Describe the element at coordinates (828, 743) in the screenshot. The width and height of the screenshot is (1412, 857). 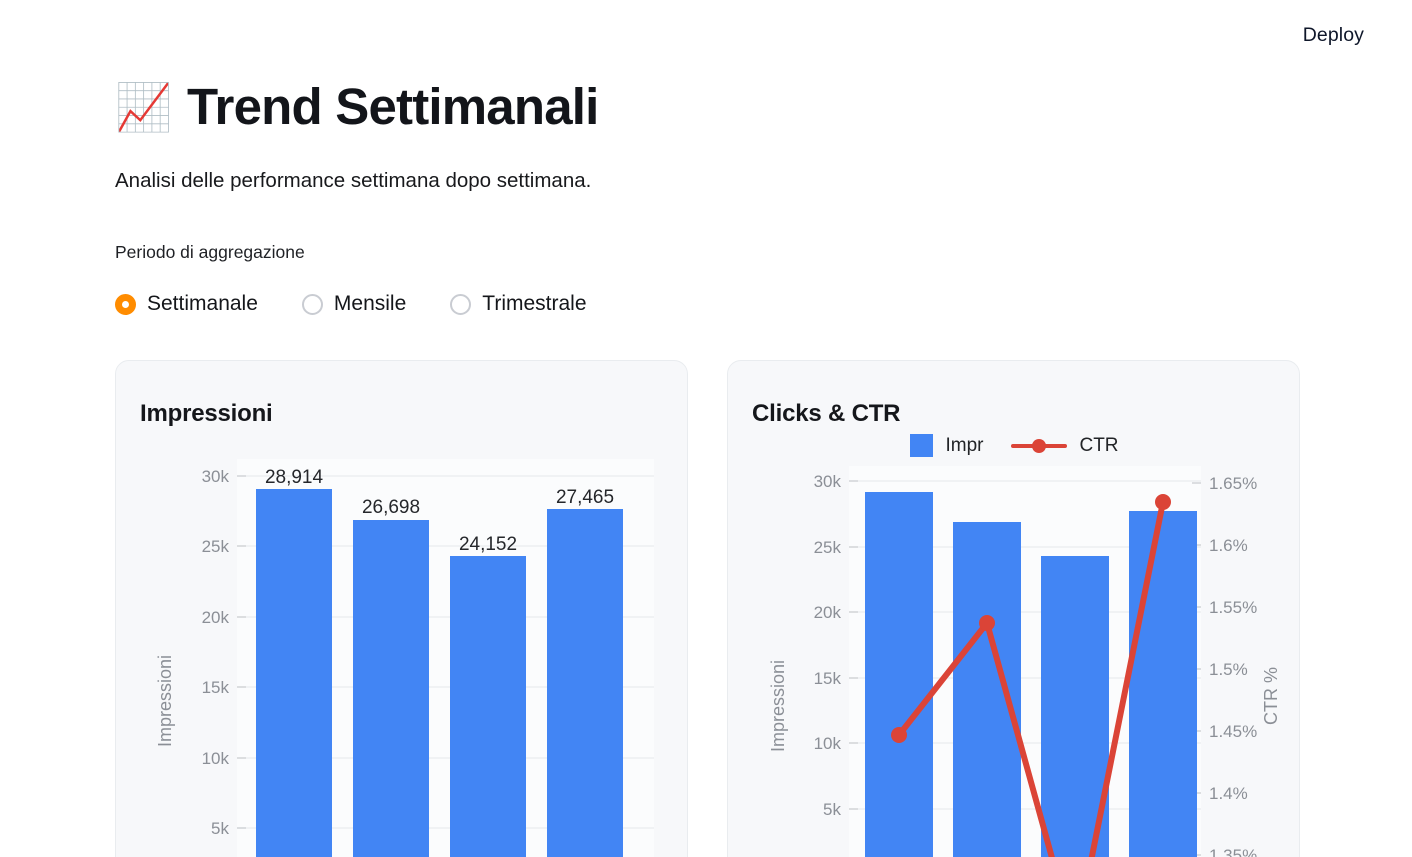
I see `ytick-left-10k: 10k` at that location.